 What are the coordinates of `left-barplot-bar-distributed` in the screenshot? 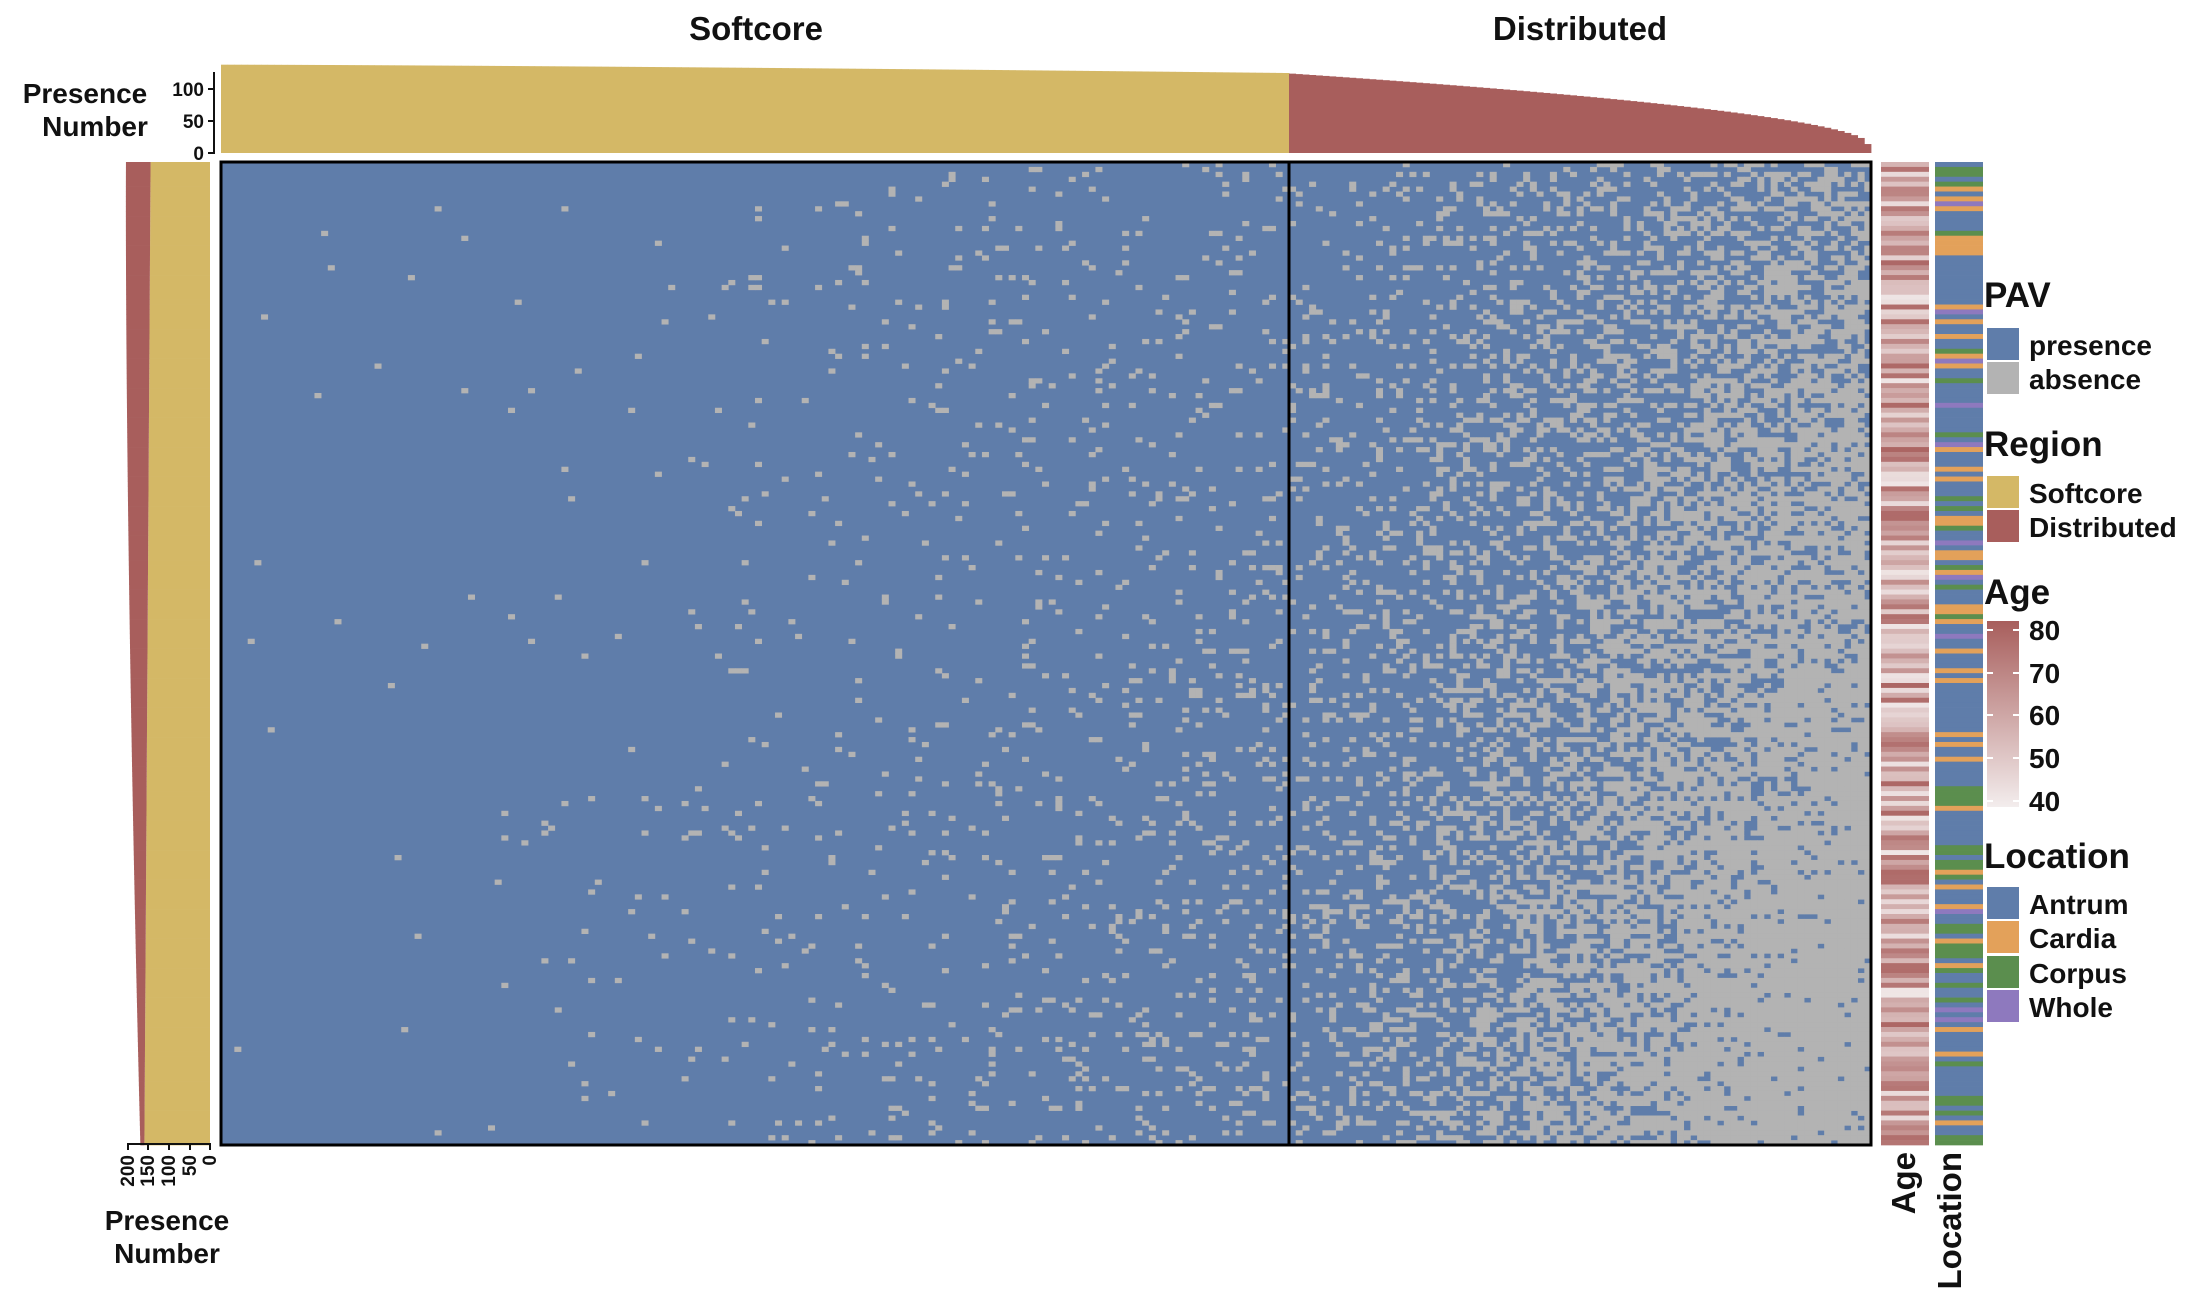 It's located at (139, 685).